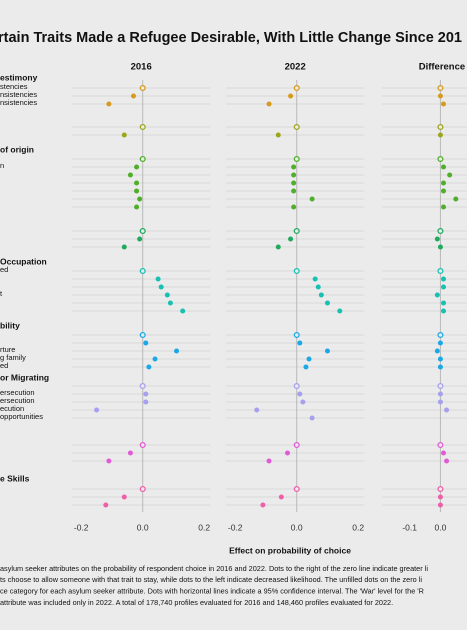  Describe the element at coordinates (19, 77) in the screenshot. I see `group-label: estimony` at that location.